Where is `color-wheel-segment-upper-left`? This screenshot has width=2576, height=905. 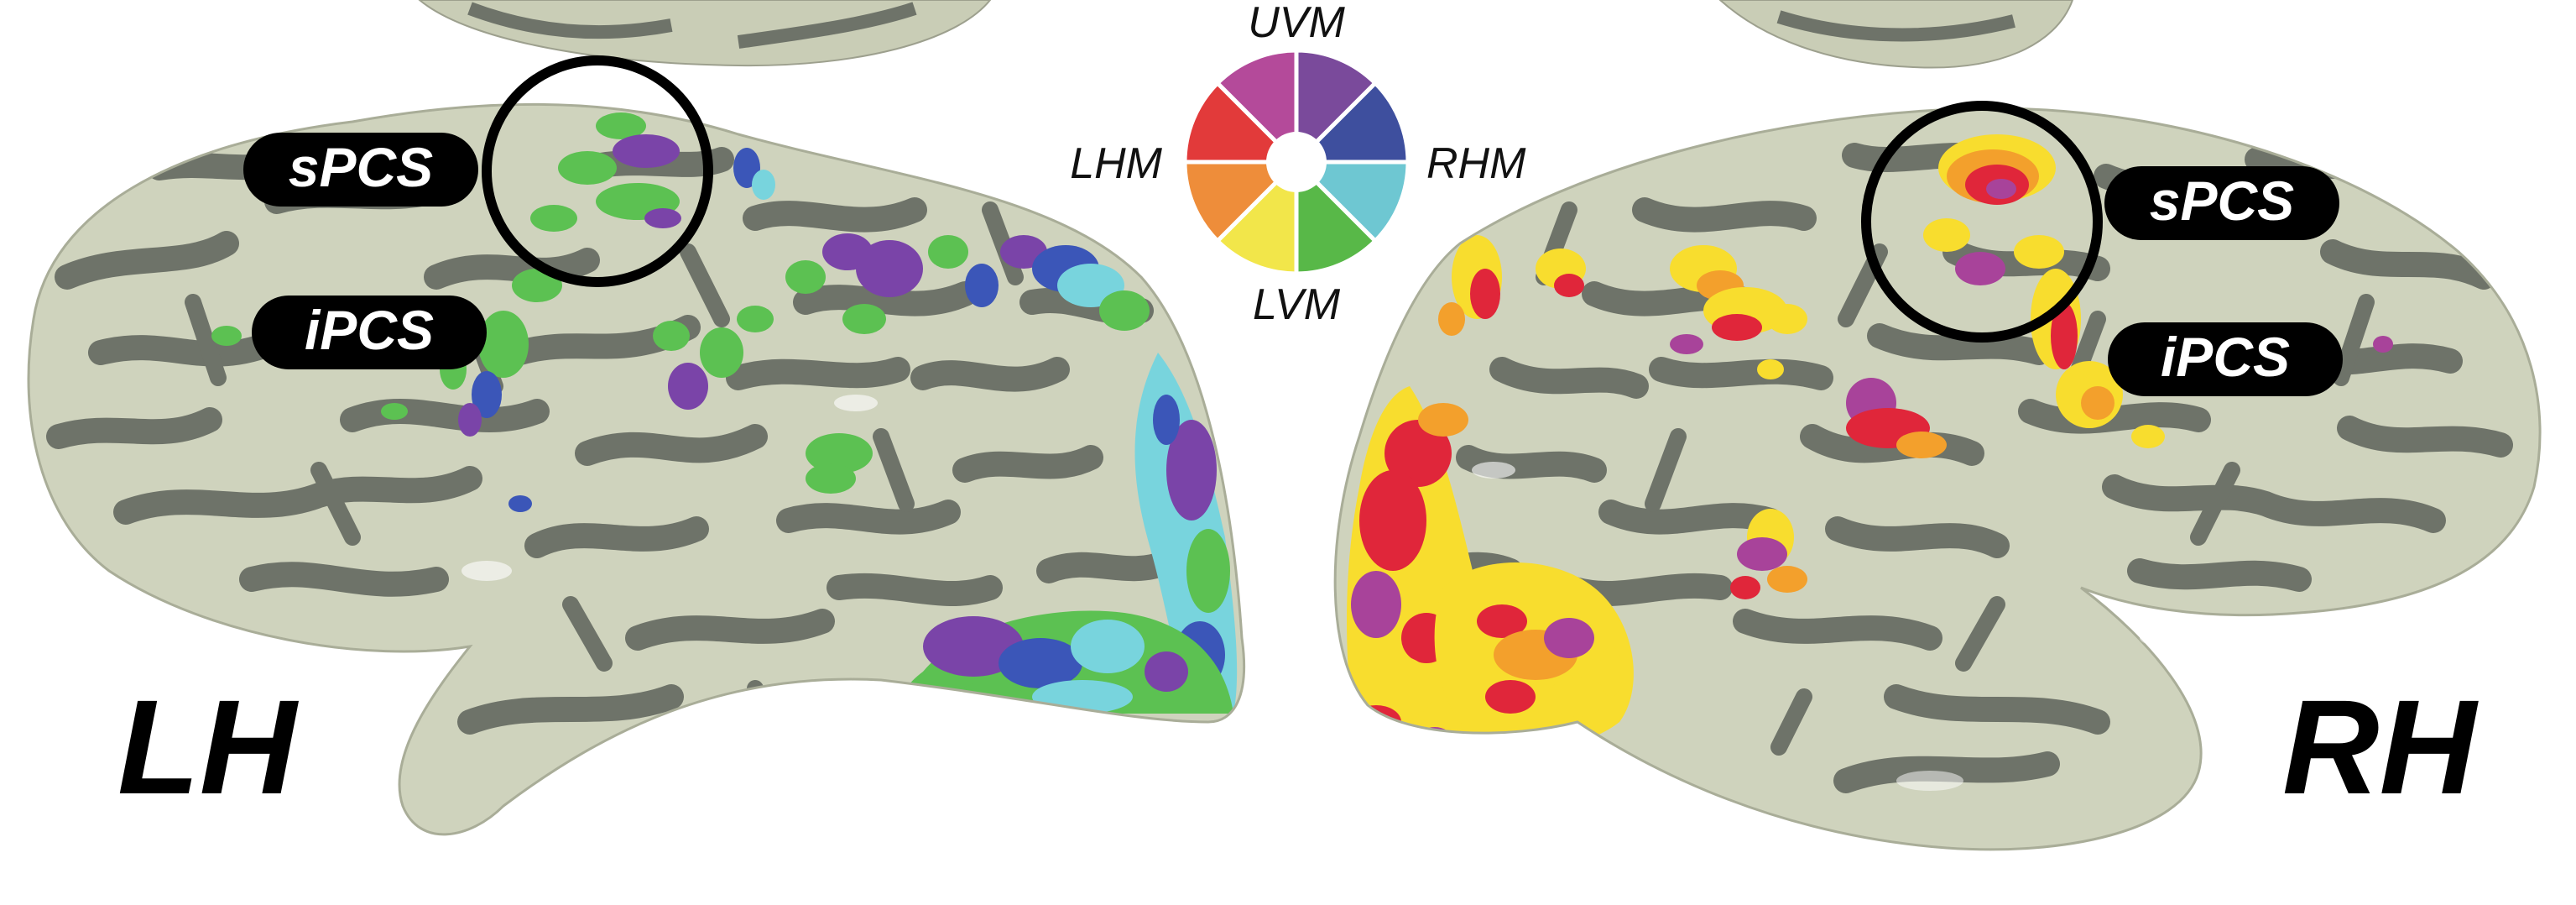 color-wheel-segment-upper-left is located at coordinates (1256, 108).